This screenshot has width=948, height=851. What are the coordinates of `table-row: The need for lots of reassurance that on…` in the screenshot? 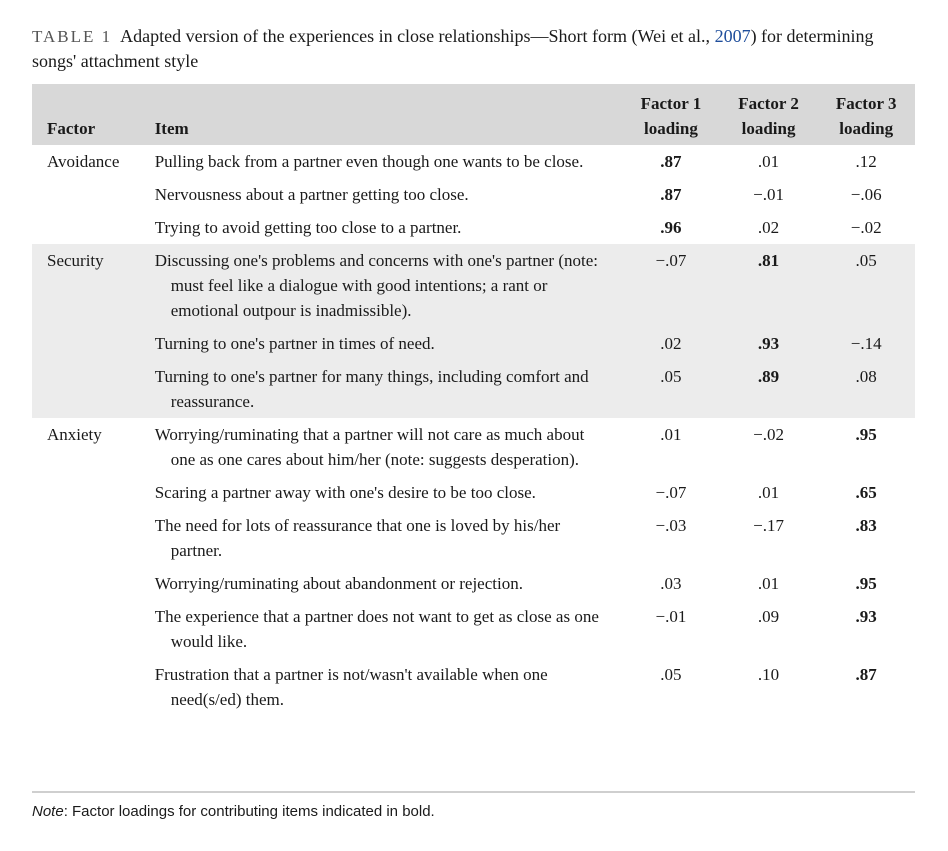 It's located at (473, 538).